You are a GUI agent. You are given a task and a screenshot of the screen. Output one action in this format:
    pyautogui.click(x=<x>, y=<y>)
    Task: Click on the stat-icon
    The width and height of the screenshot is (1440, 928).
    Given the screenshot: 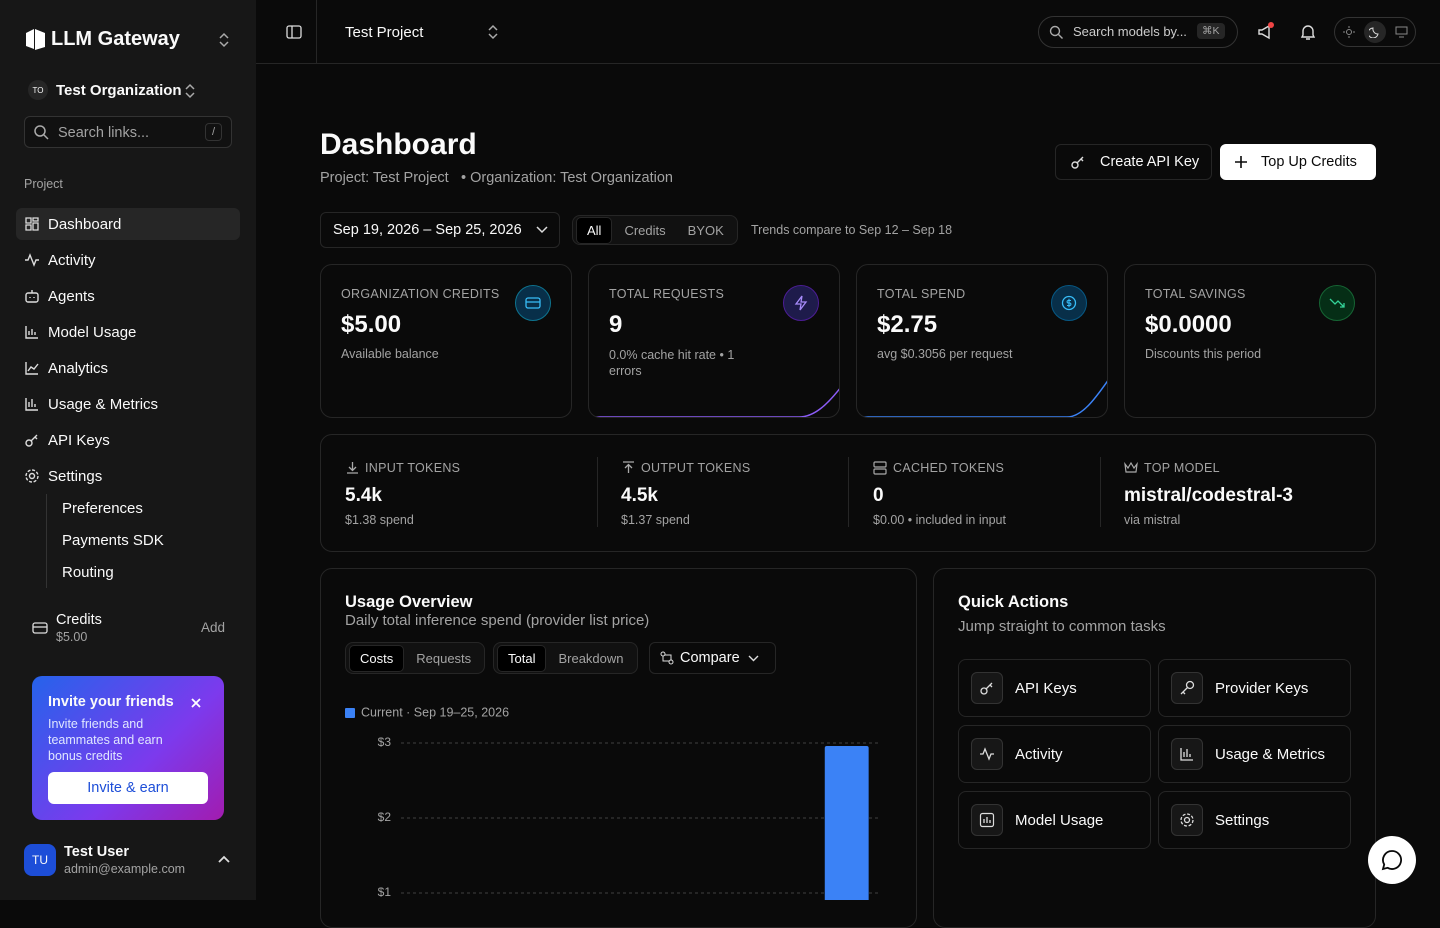 What is the action you would take?
    pyautogui.click(x=1069, y=303)
    